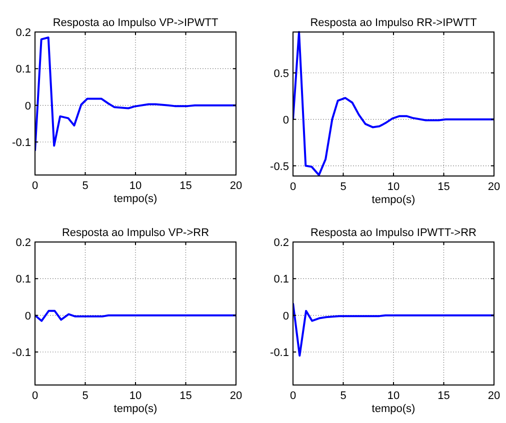  Describe the element at coordinates (281, 74) in the screenshot. I see `y-tick-label: 0.5` at that location.